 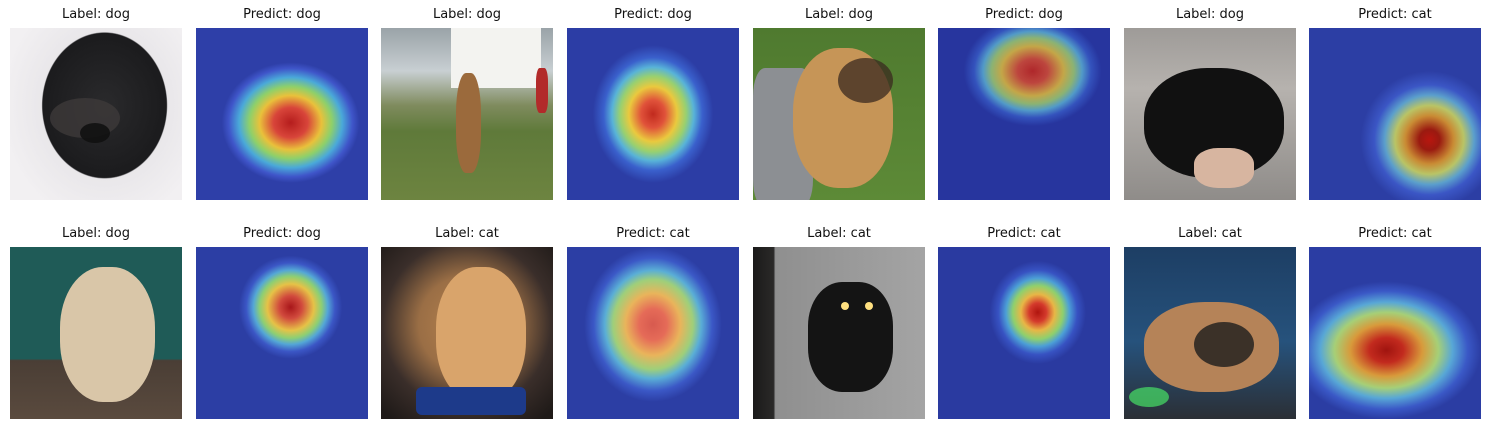 I want to click on panel-5: Label: dog, so click(x=839, y=102).